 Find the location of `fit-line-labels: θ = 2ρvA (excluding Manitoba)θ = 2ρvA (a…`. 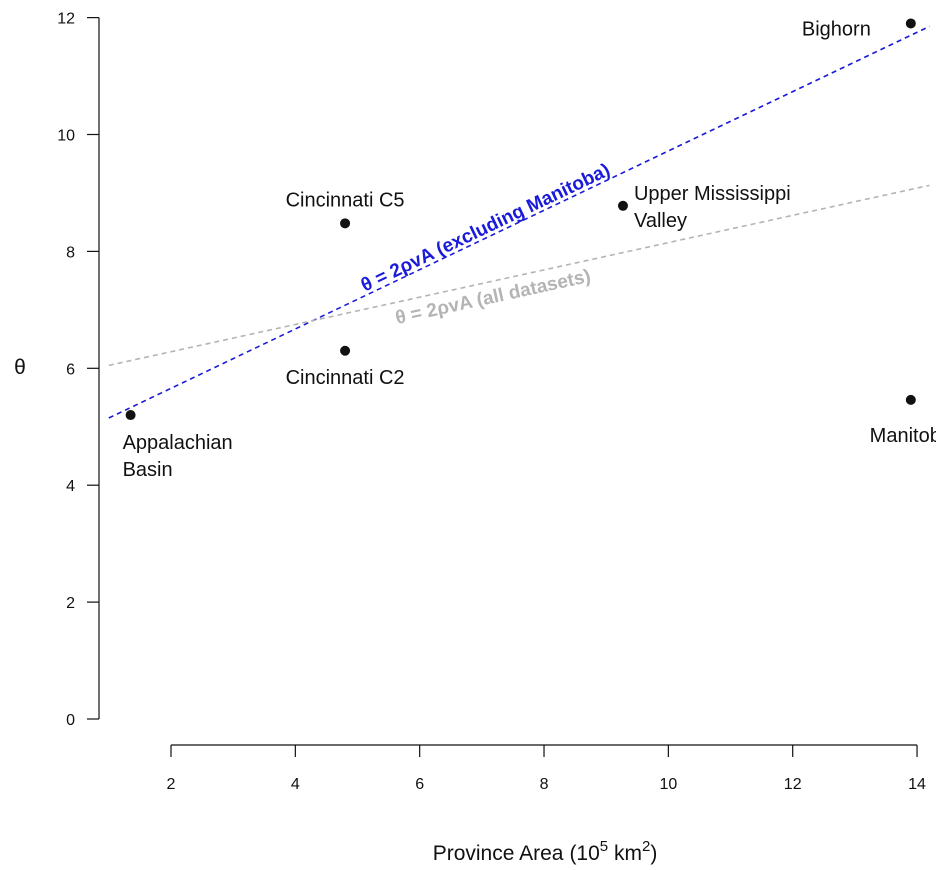

fit-line-labels: θ = 2ρvA (excluding Manitoba)θ = 2ρvA (a… is located at coordinates (486, 244).